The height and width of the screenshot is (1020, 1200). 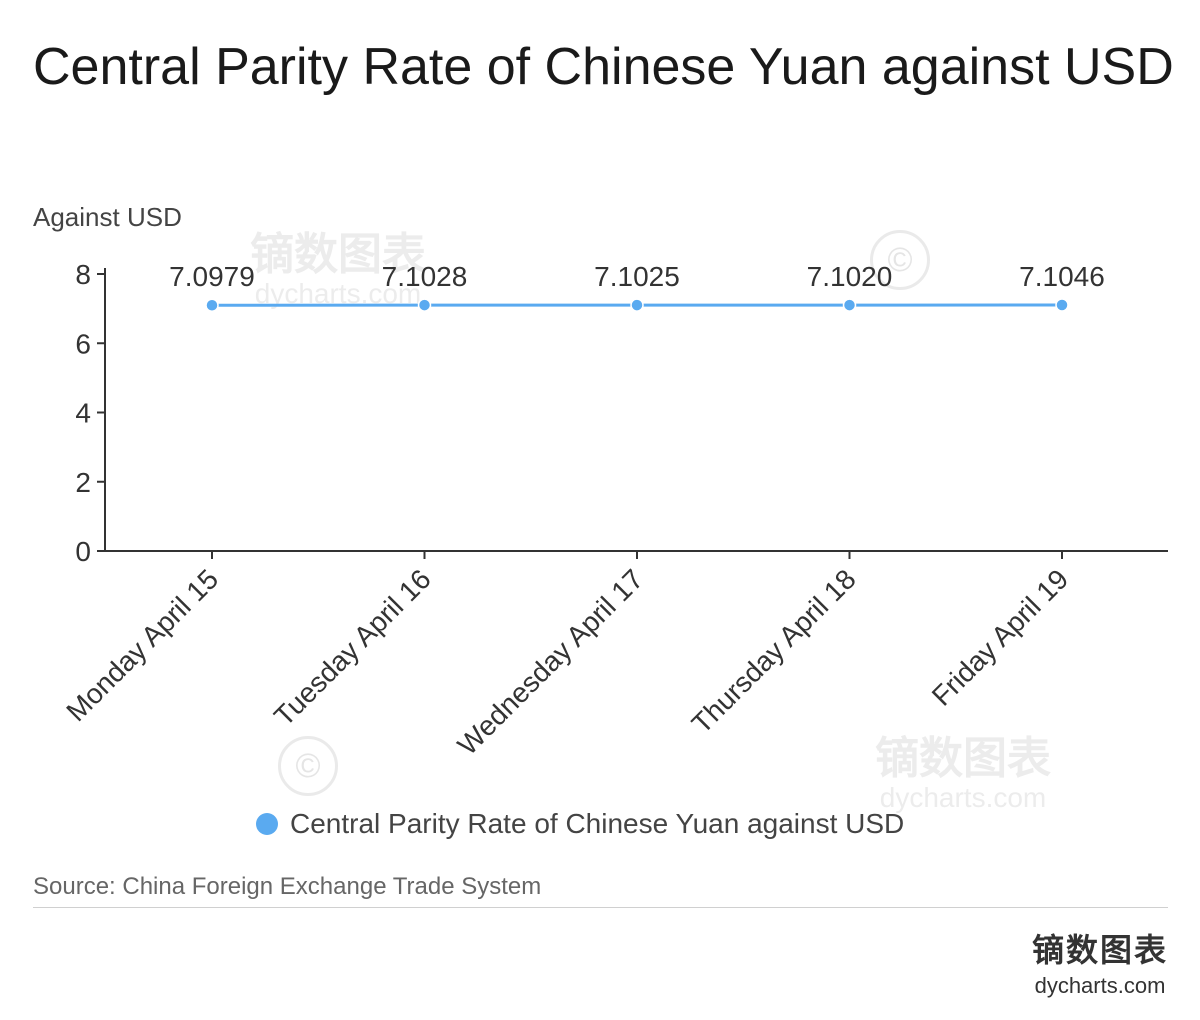 I want to click on y-axis-unit-label: Against USD, so click(x=107, y=217).